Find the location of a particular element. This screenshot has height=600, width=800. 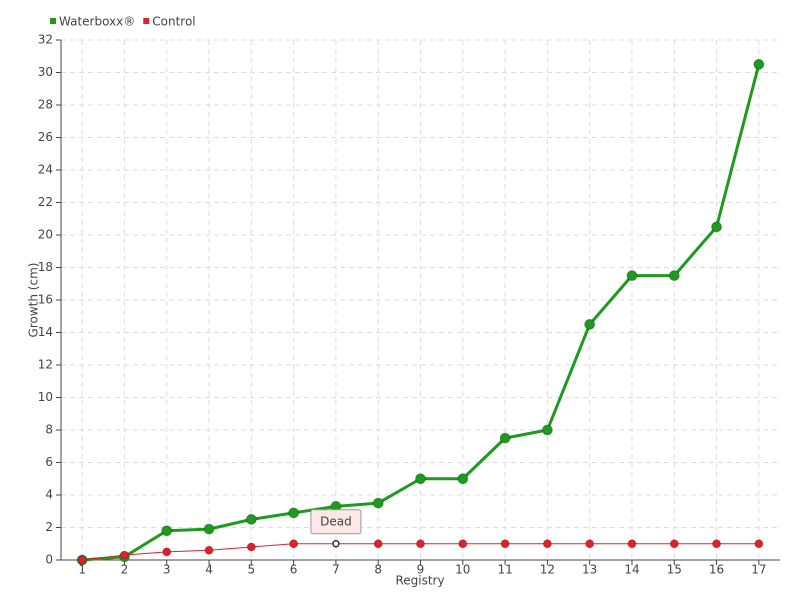

y-tick-label: 16 is located at coordinates (45, 300).